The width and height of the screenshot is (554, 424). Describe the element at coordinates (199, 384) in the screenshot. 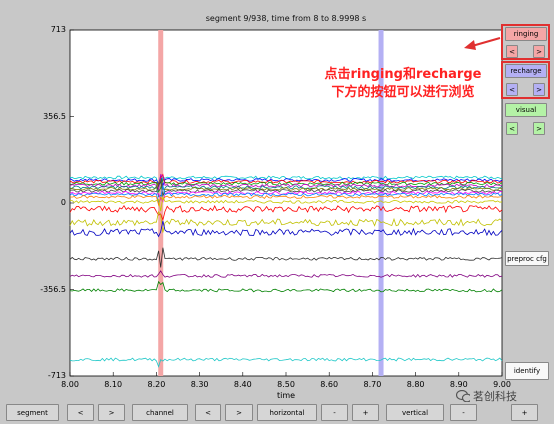

I see `x-tick-label: 8.30` at that location.